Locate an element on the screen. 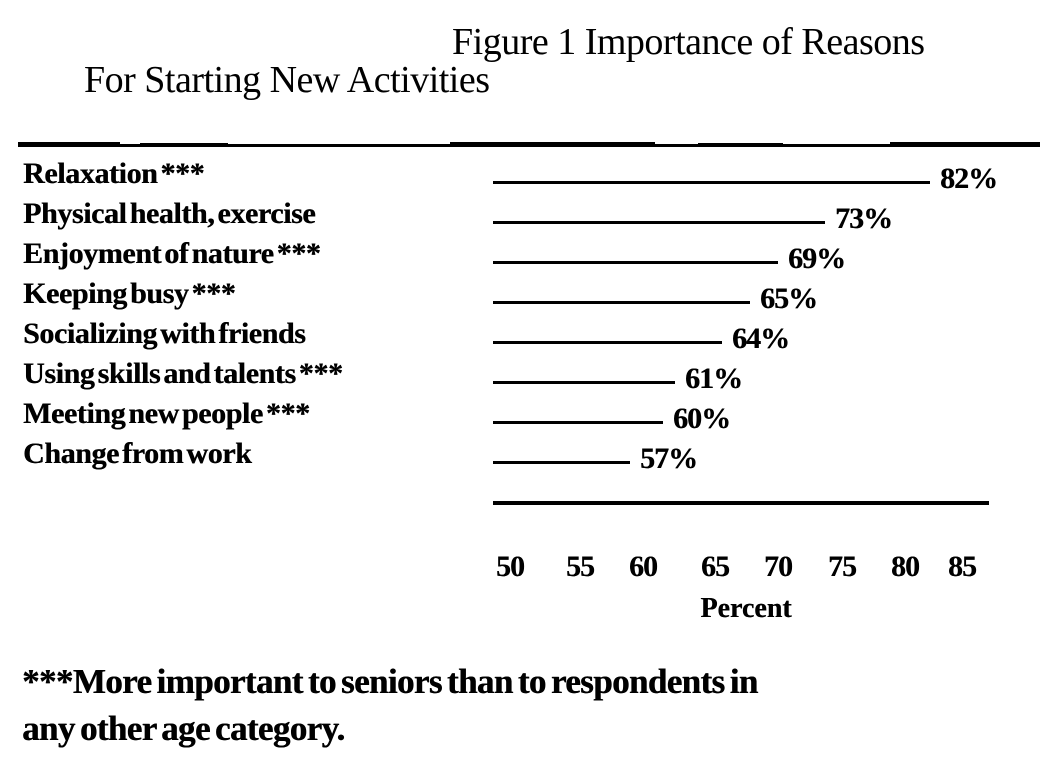 The width and height of the screenshot is (1059, 759). category-label: Enjoyment of nature *** is located at coordinates (172, 253).